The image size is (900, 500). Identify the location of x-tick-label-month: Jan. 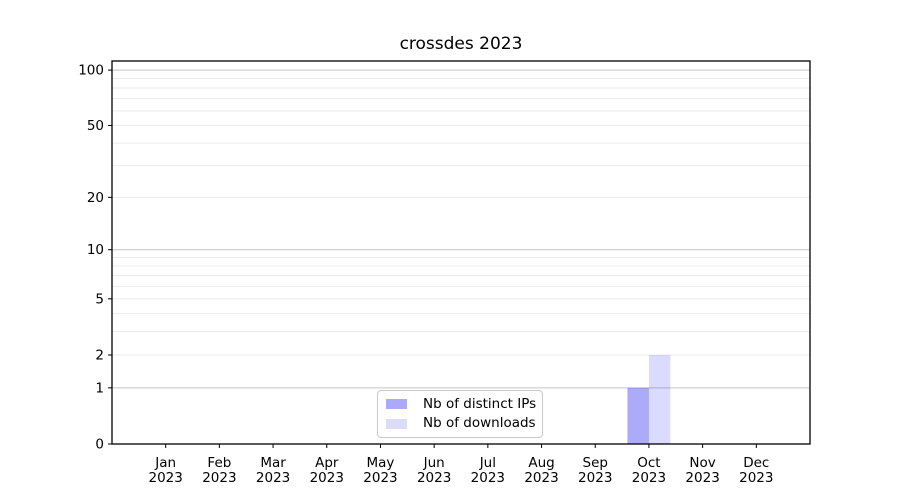
(165, 463).